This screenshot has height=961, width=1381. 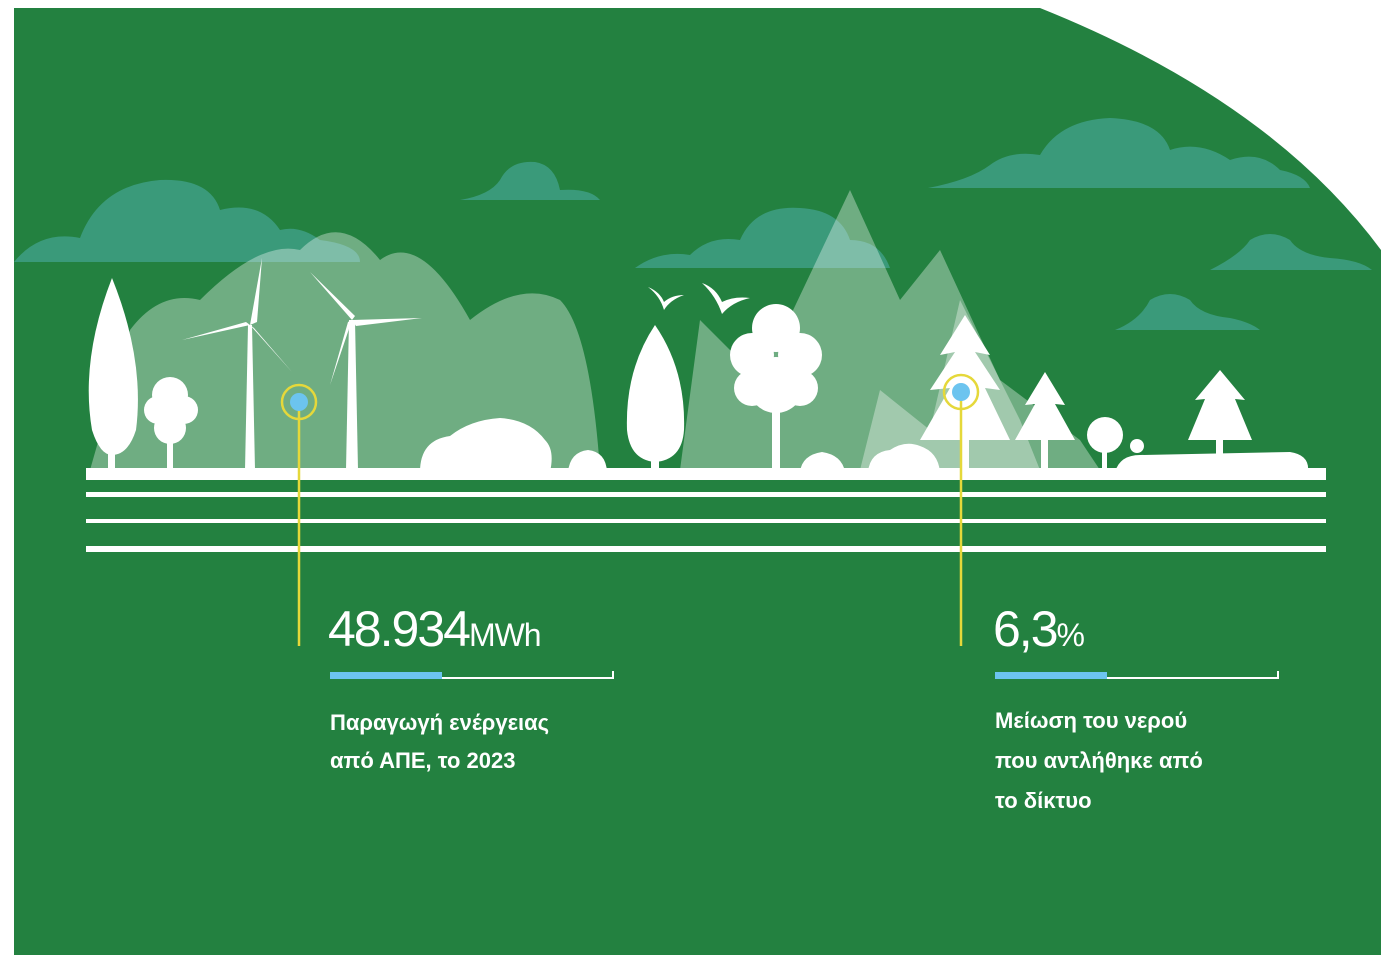 What do you see at coordinates (505, 635) in the screenshot?
I see `stat-unit: MWh` at bounding box center [505, 635].